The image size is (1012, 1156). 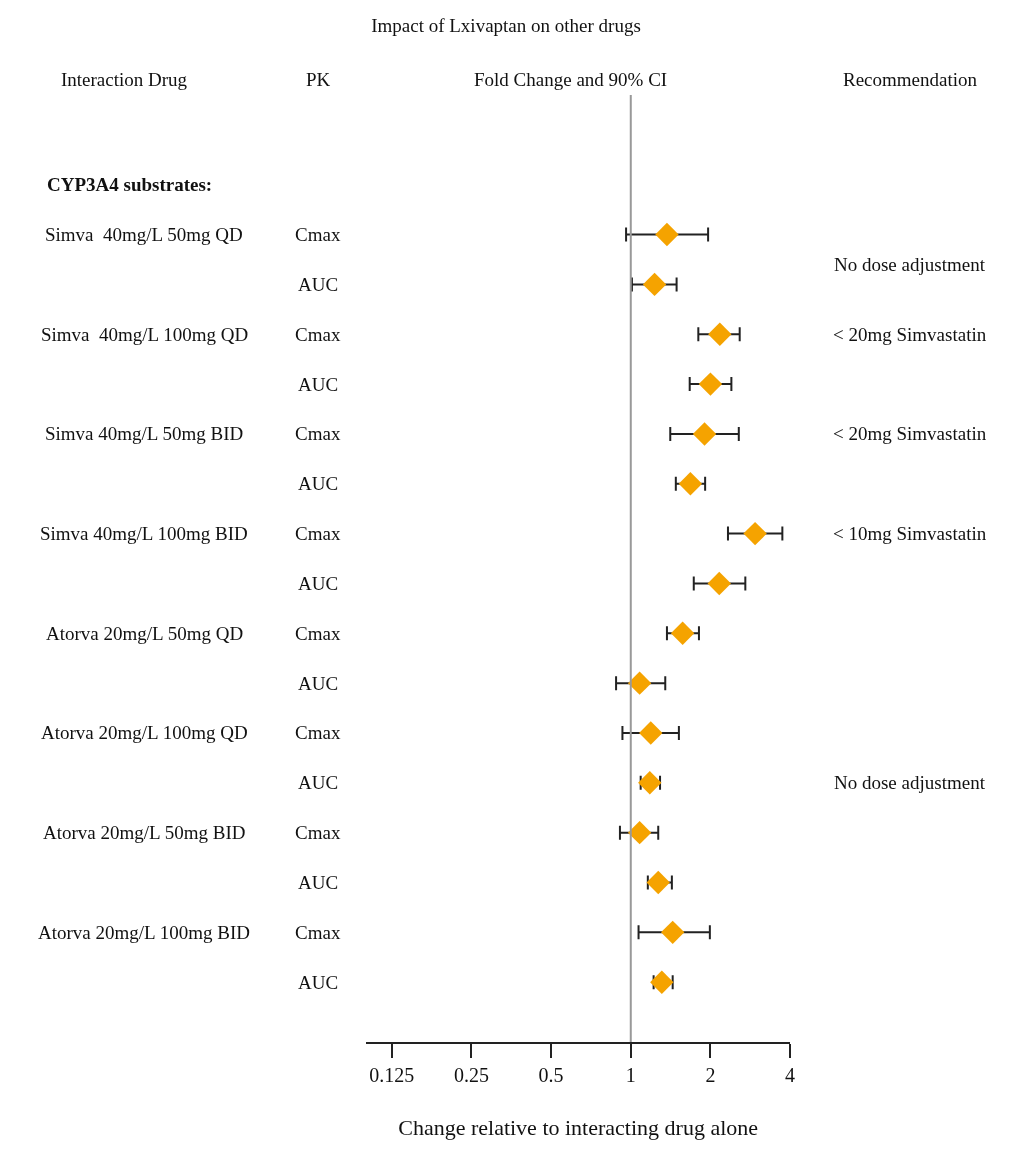 I want to click on x-tick-label: 0.25, so click(x=471, y=1075).